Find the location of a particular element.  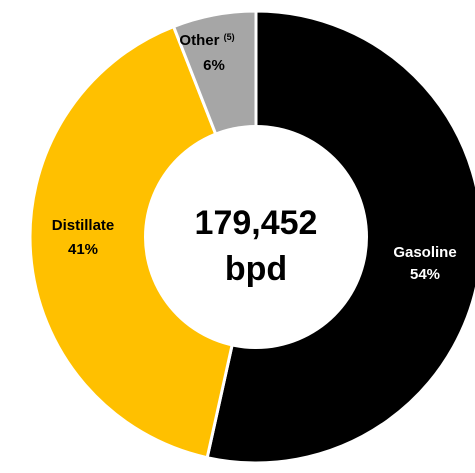

center-unit: bpd is located at coordinates (256, 269).